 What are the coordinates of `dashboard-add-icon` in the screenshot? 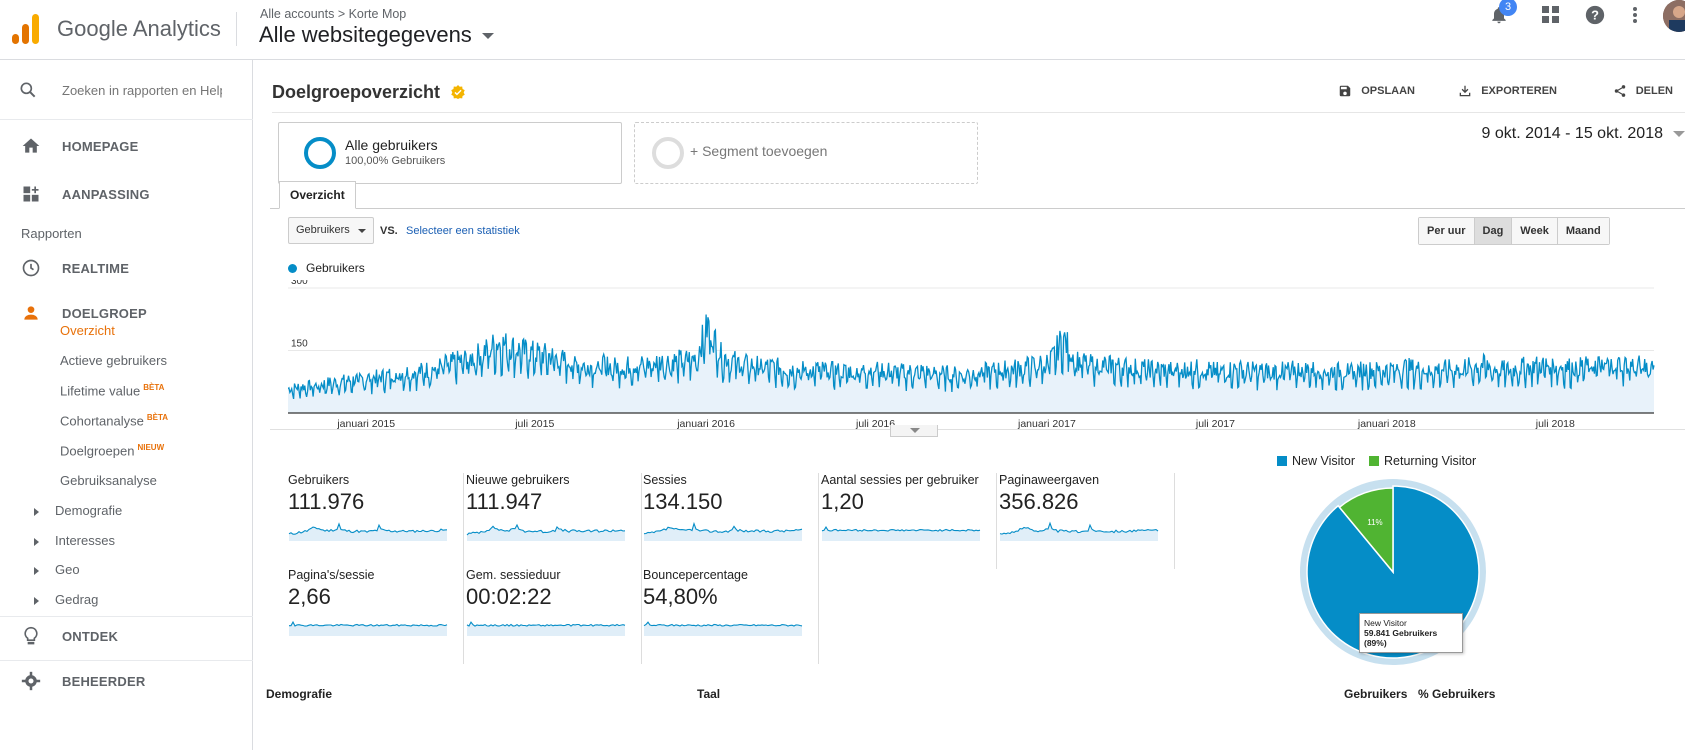 It's located at (31, 194).